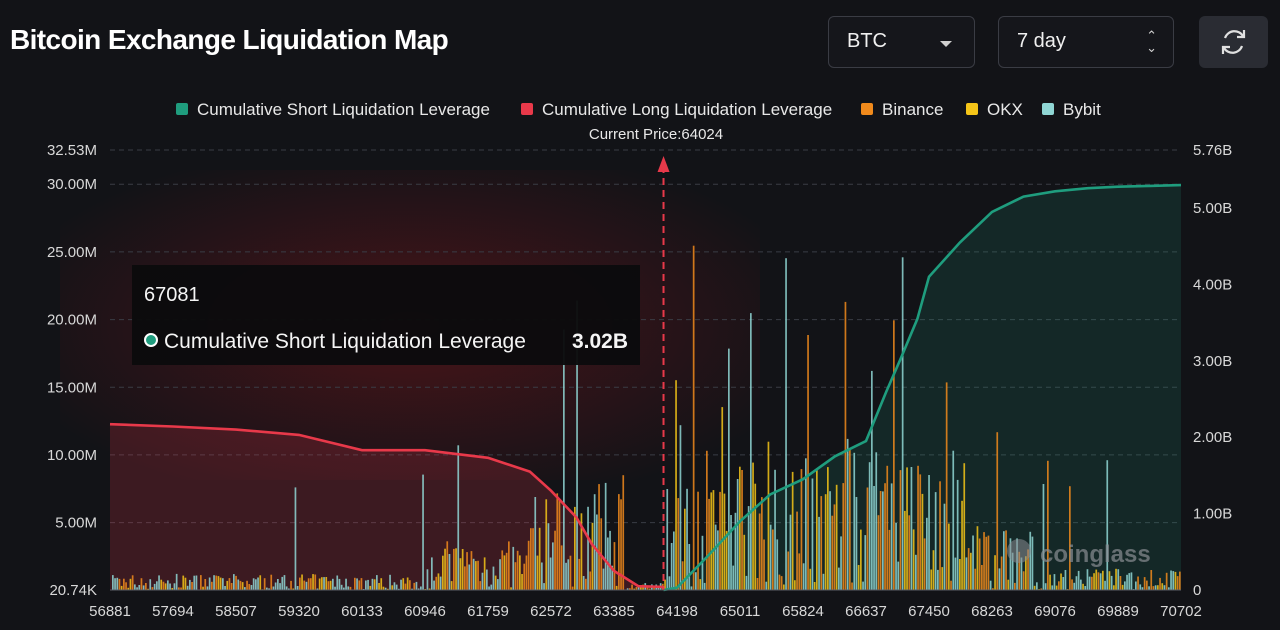 The image size is (1280, 630). Describe the element at coordinates (425, 611) in the screenshot. I see `x-axis-tick: 60946` at that location.